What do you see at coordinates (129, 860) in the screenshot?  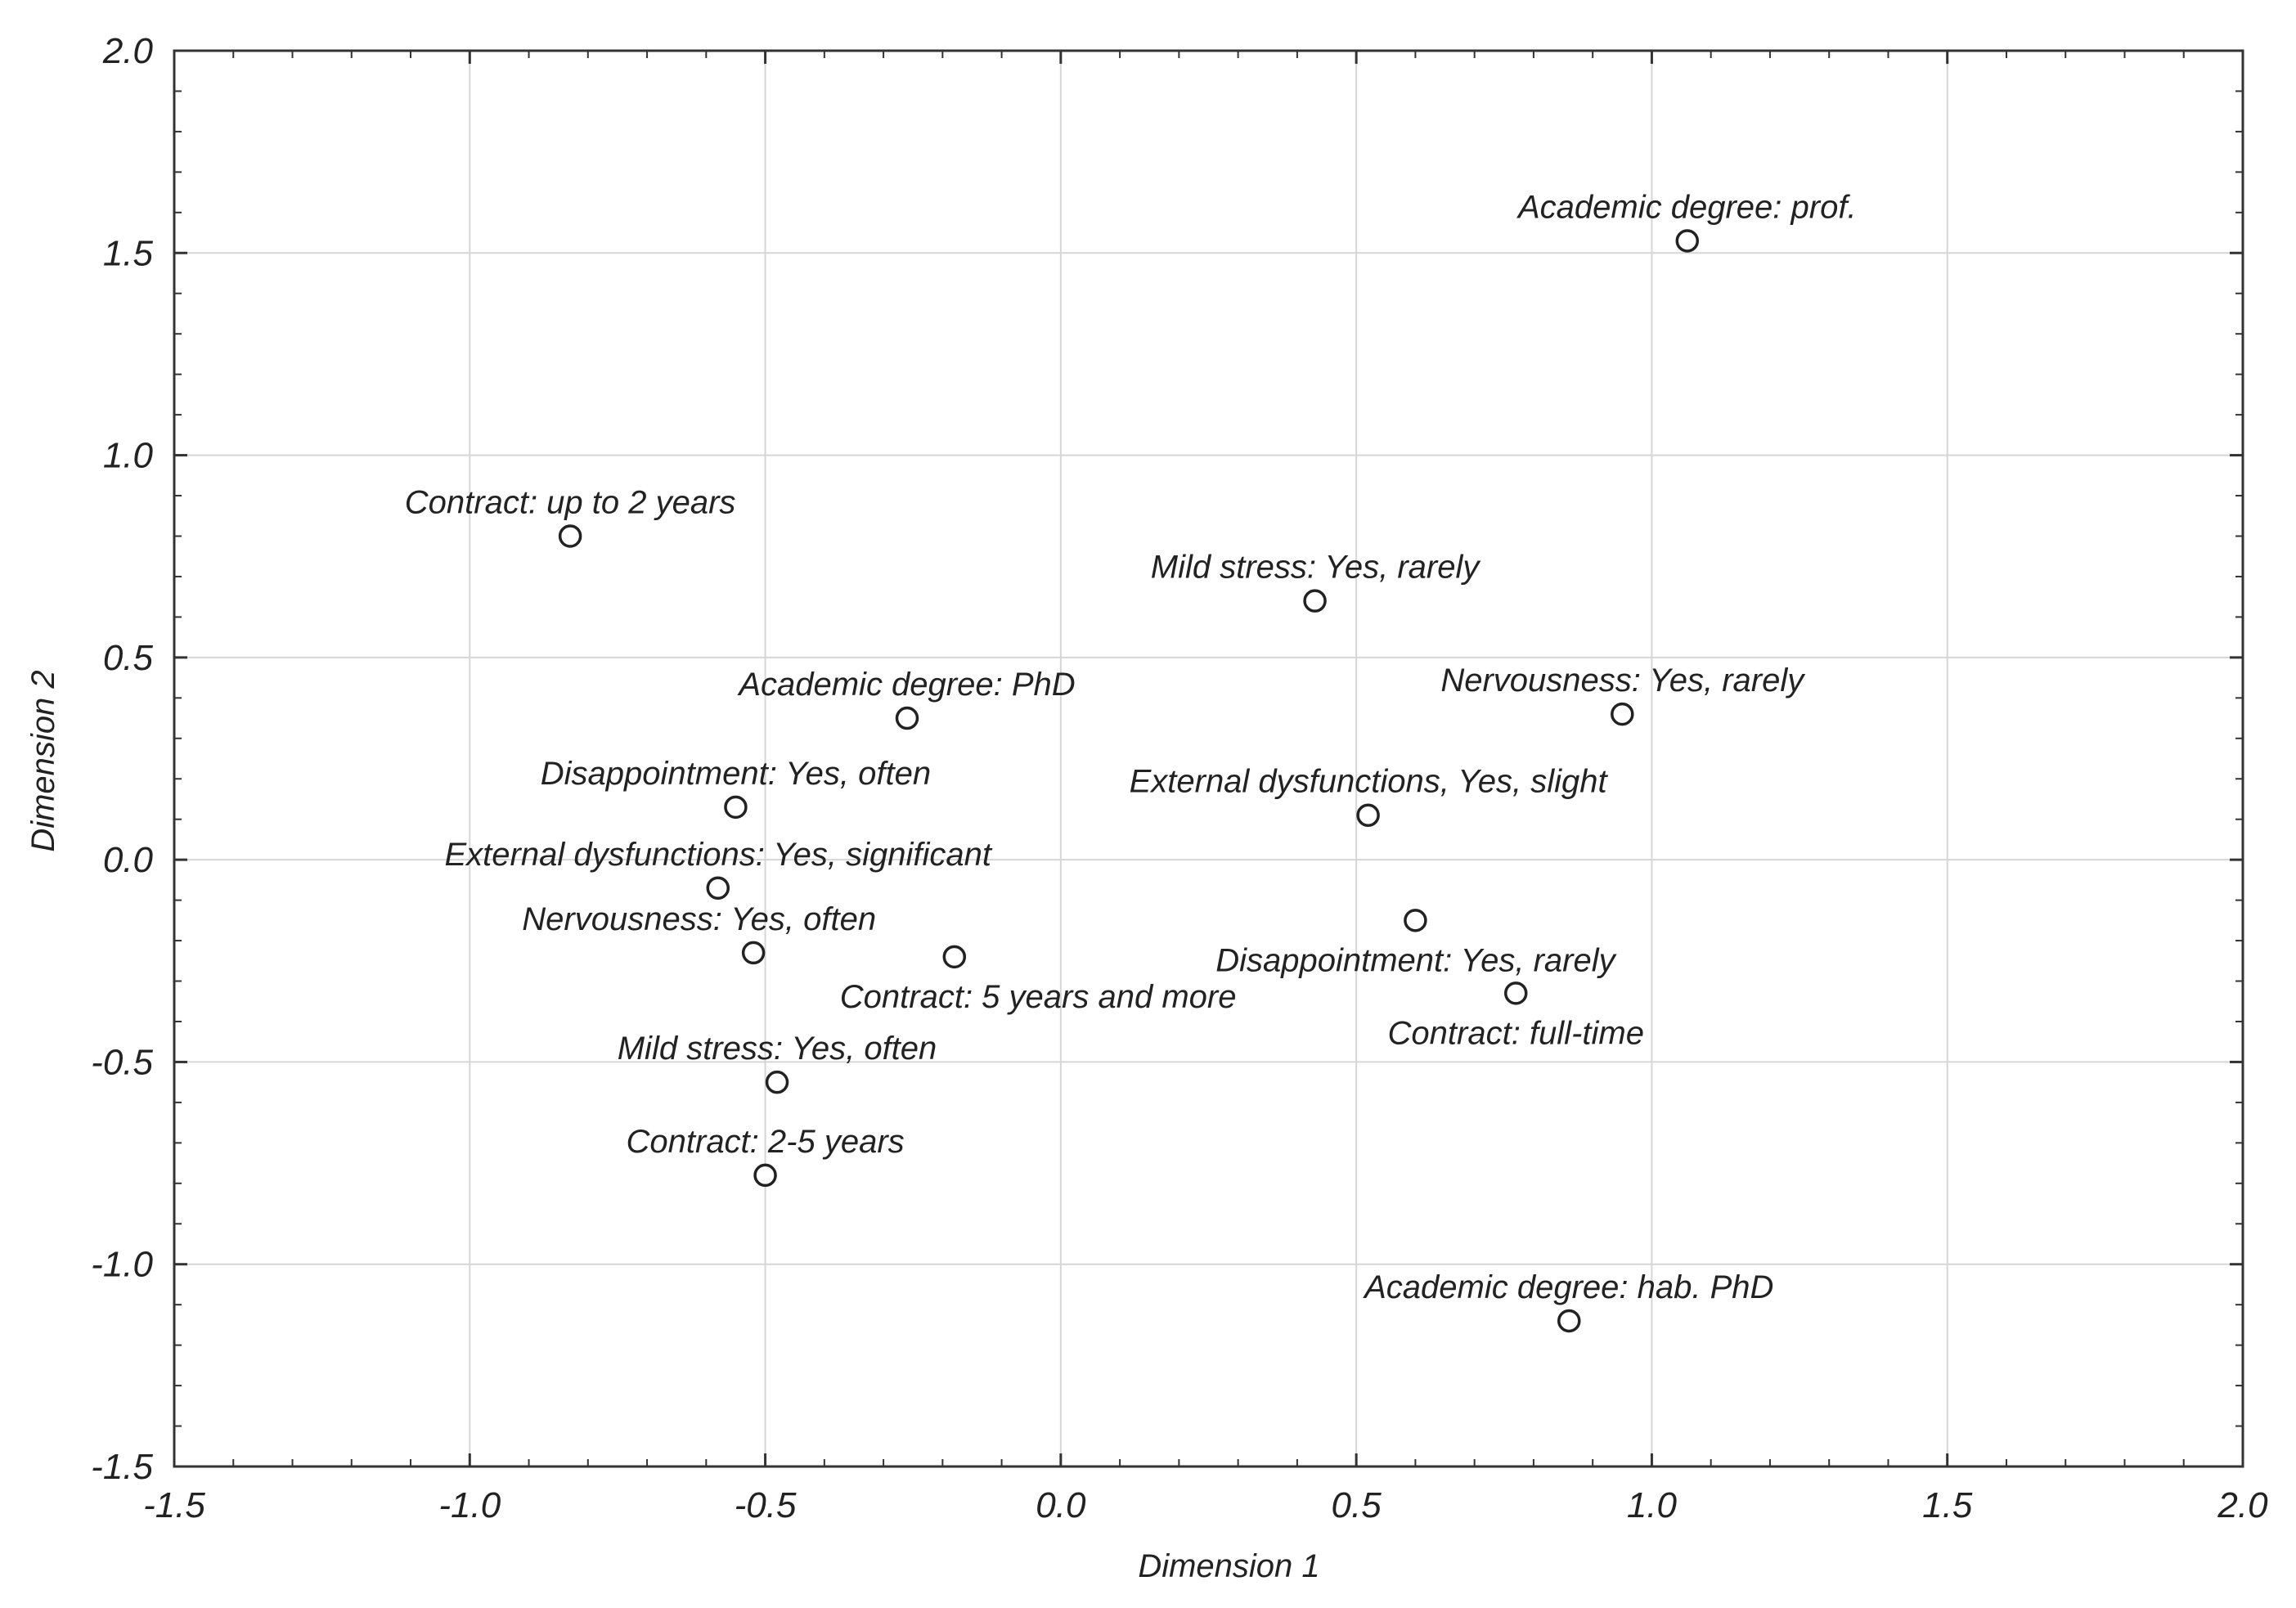 I see `y-tick-label: 0.0` at bounding box center [129, 860].